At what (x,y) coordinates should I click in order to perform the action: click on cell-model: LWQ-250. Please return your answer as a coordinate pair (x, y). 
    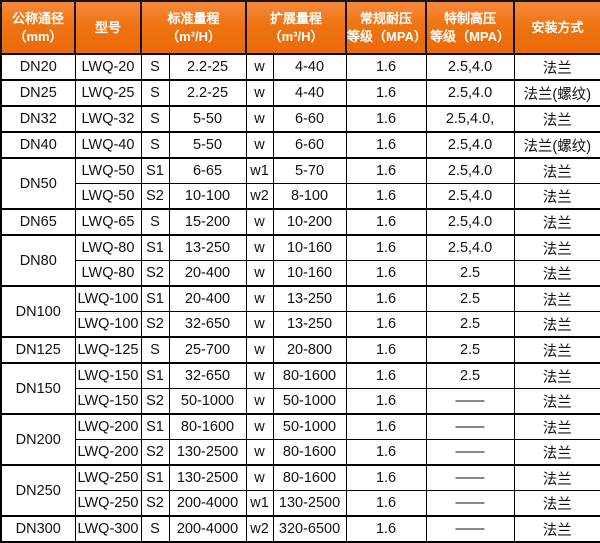
    Looking at the image, I should click on (108, 477).